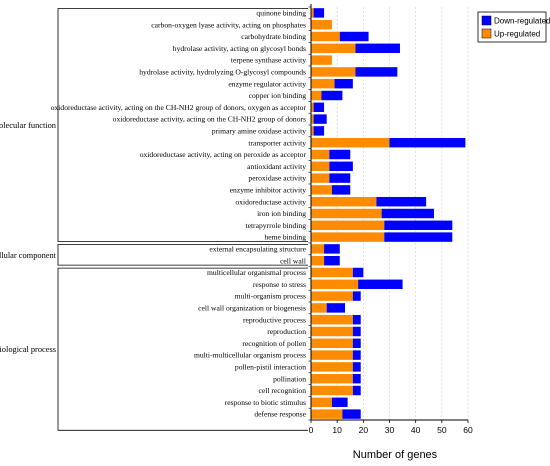 The image size is (550, 466). Describe the element at coordinates (522, 21) in the screenshot. I see `legend-label-down: Down-regulated` at that location.